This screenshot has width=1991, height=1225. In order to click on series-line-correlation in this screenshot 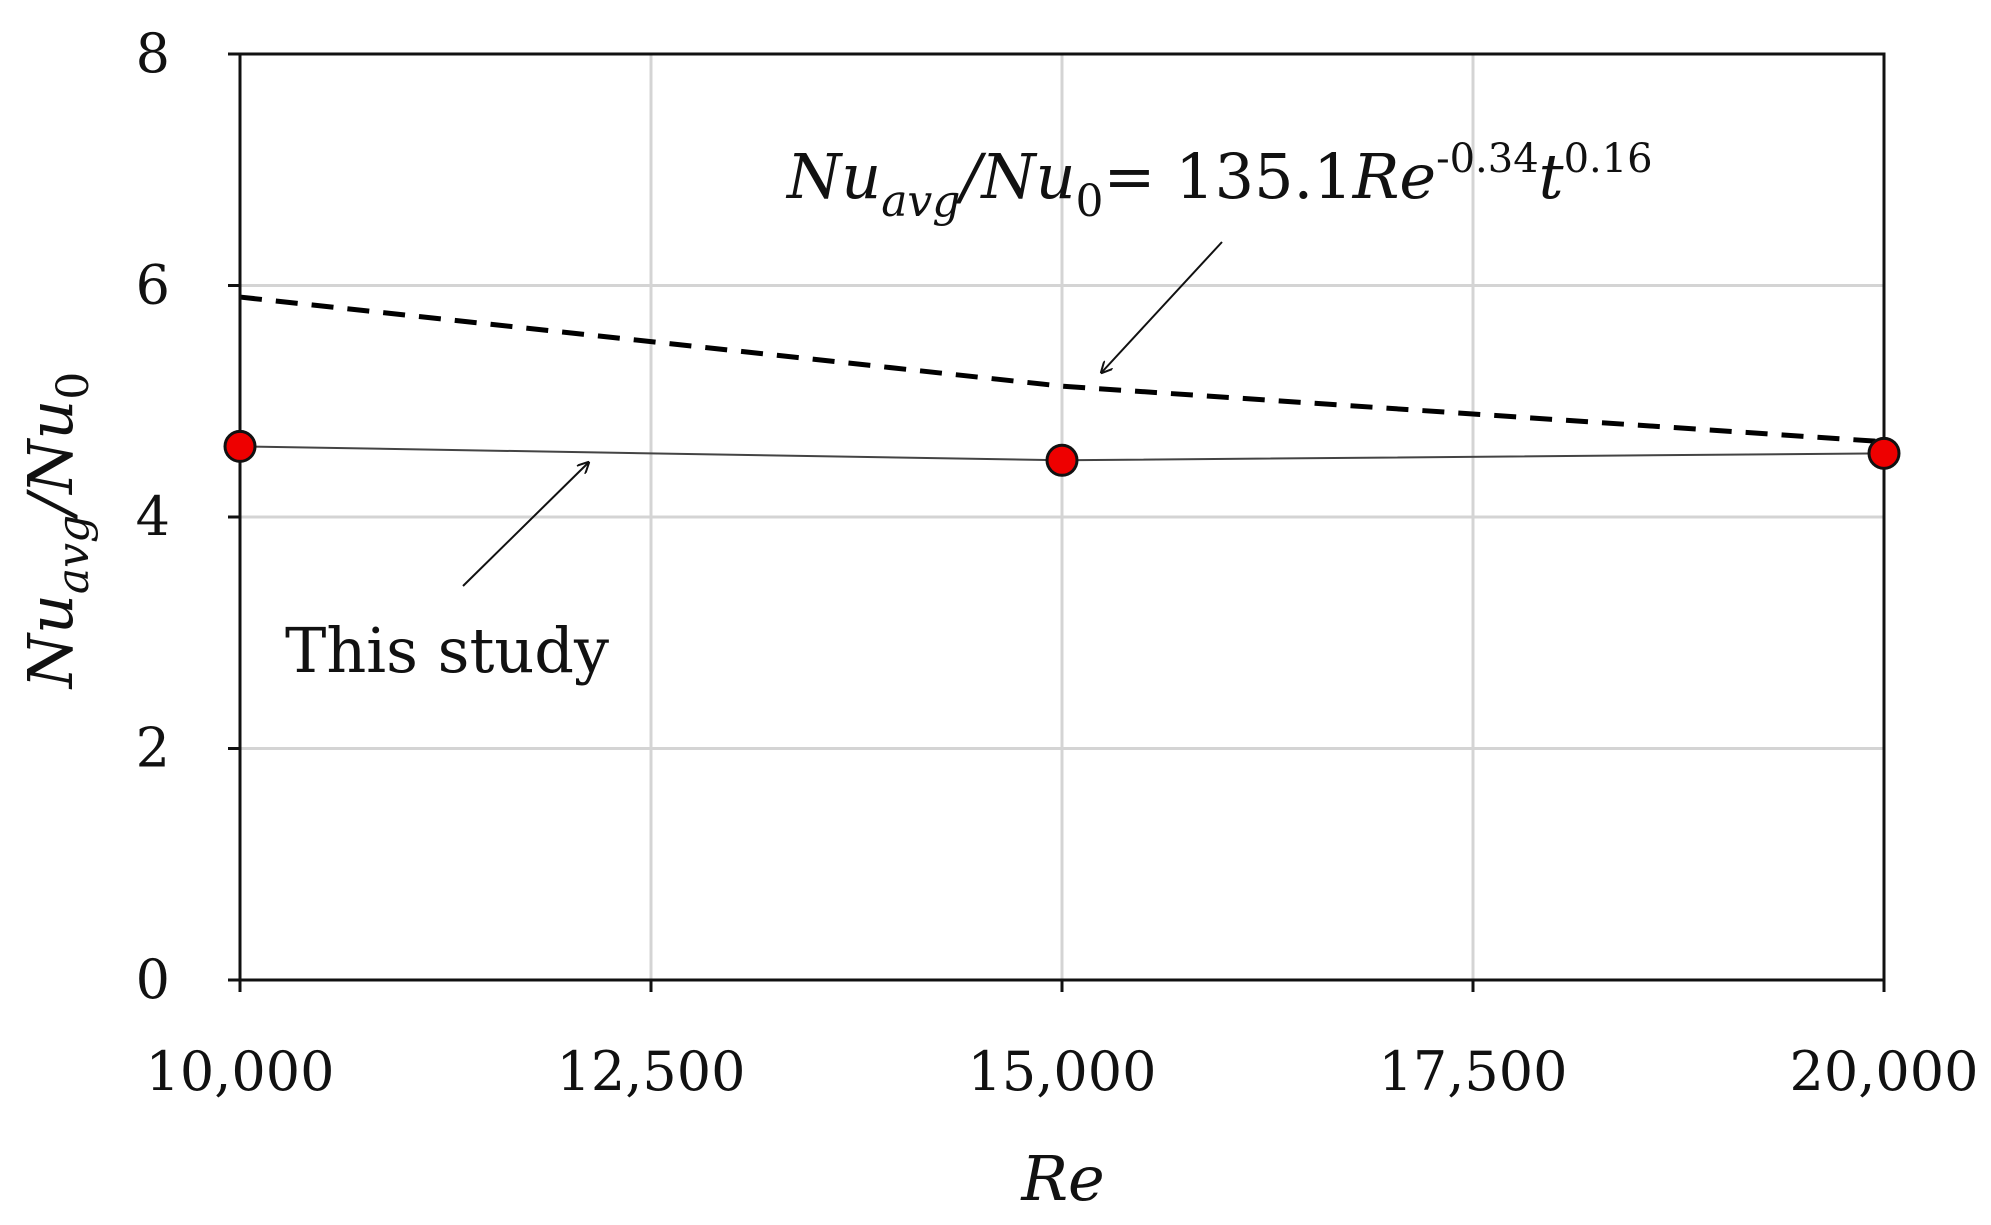, I will do `click(1062, 369)`.